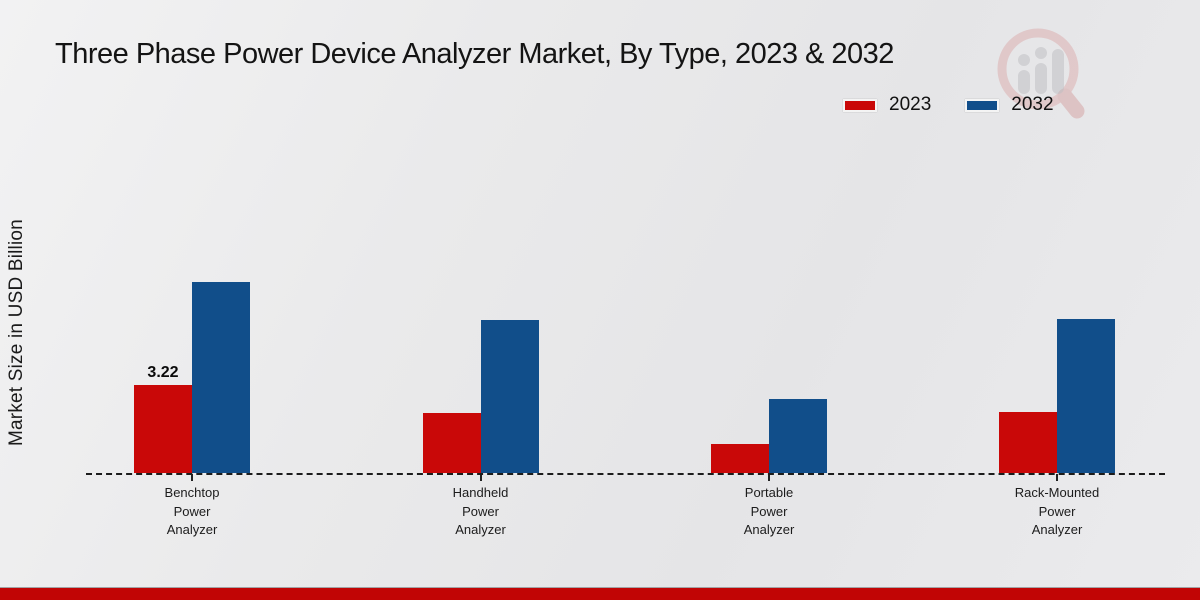 This screenshot has height=600, width=1200. What do you see at coordinates (910, 104) in the screenshot?
I see `legend-label-2023: 2023` at bounding box center [910, 104].